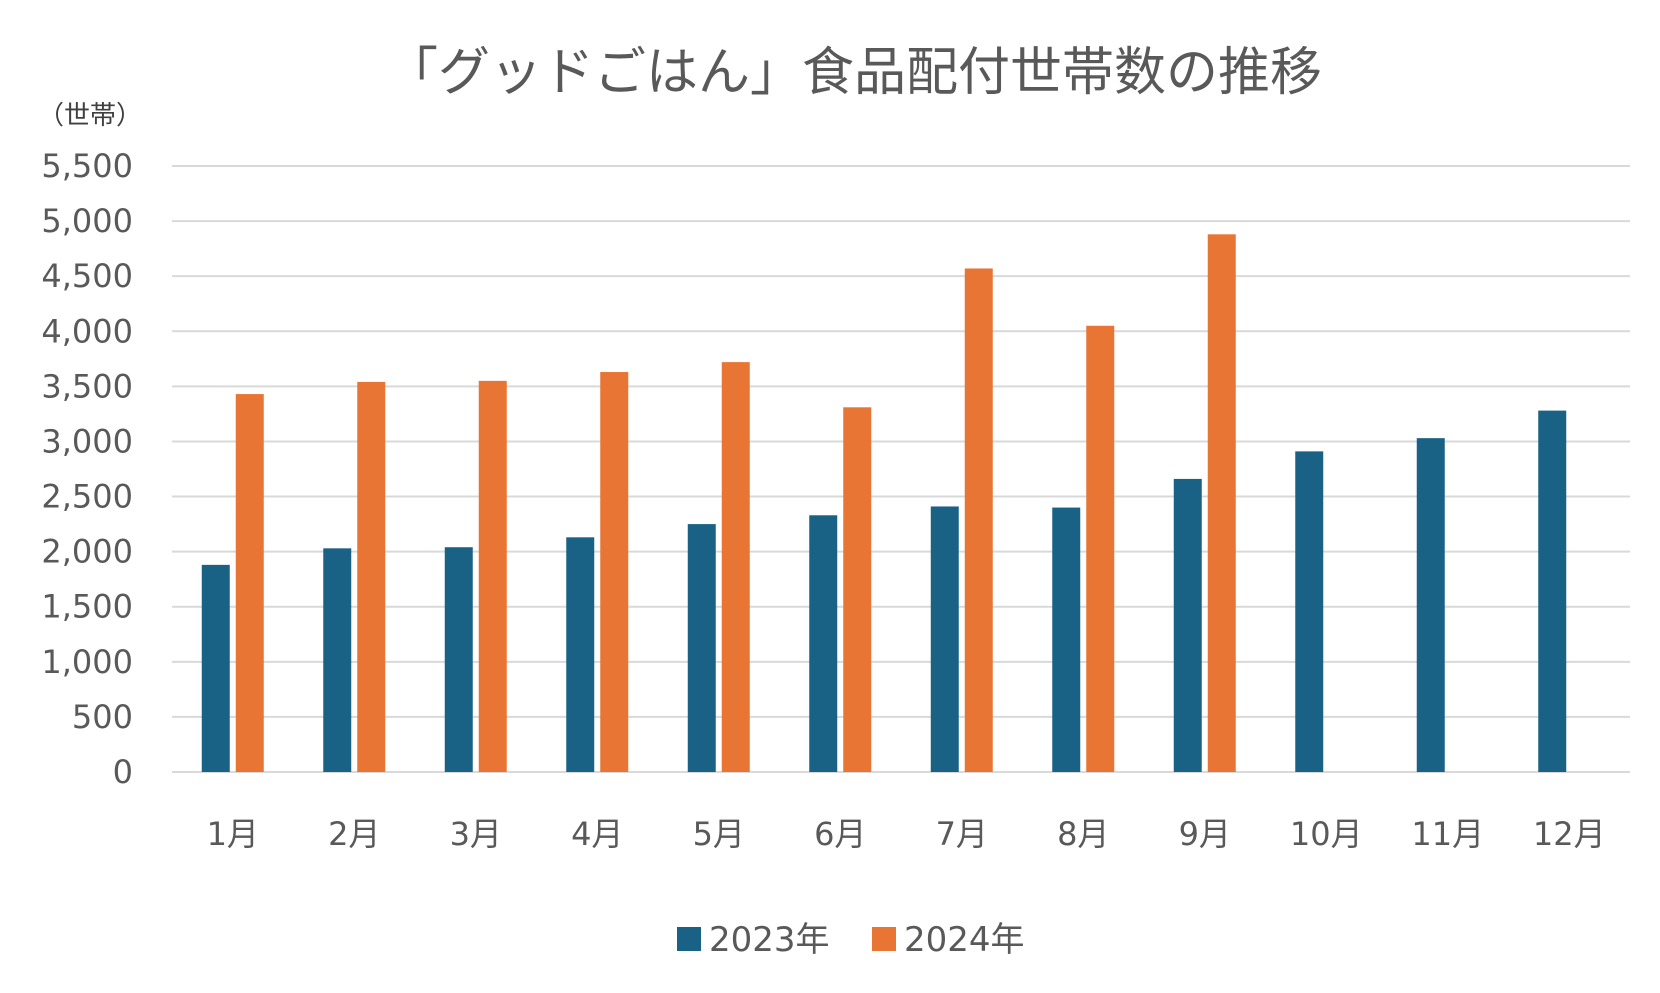  What do you see at coordinates (87, 331) in the screenshot?
I see `y-tick-label: 4,000` at bounding box center [87, 331].